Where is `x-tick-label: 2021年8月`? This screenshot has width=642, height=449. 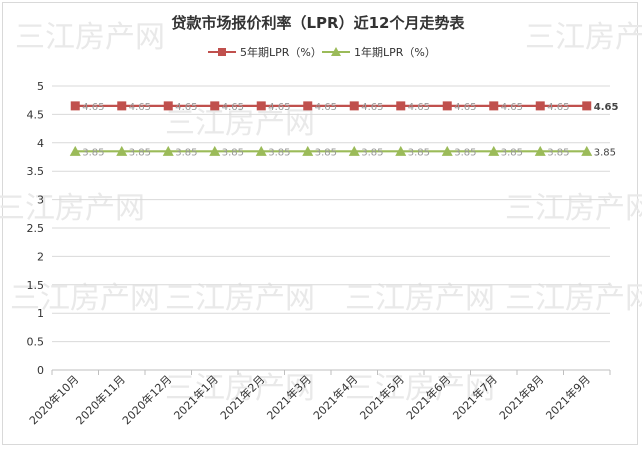
x-tick-label: 2021年8月 is located at coordinates (521, 397).